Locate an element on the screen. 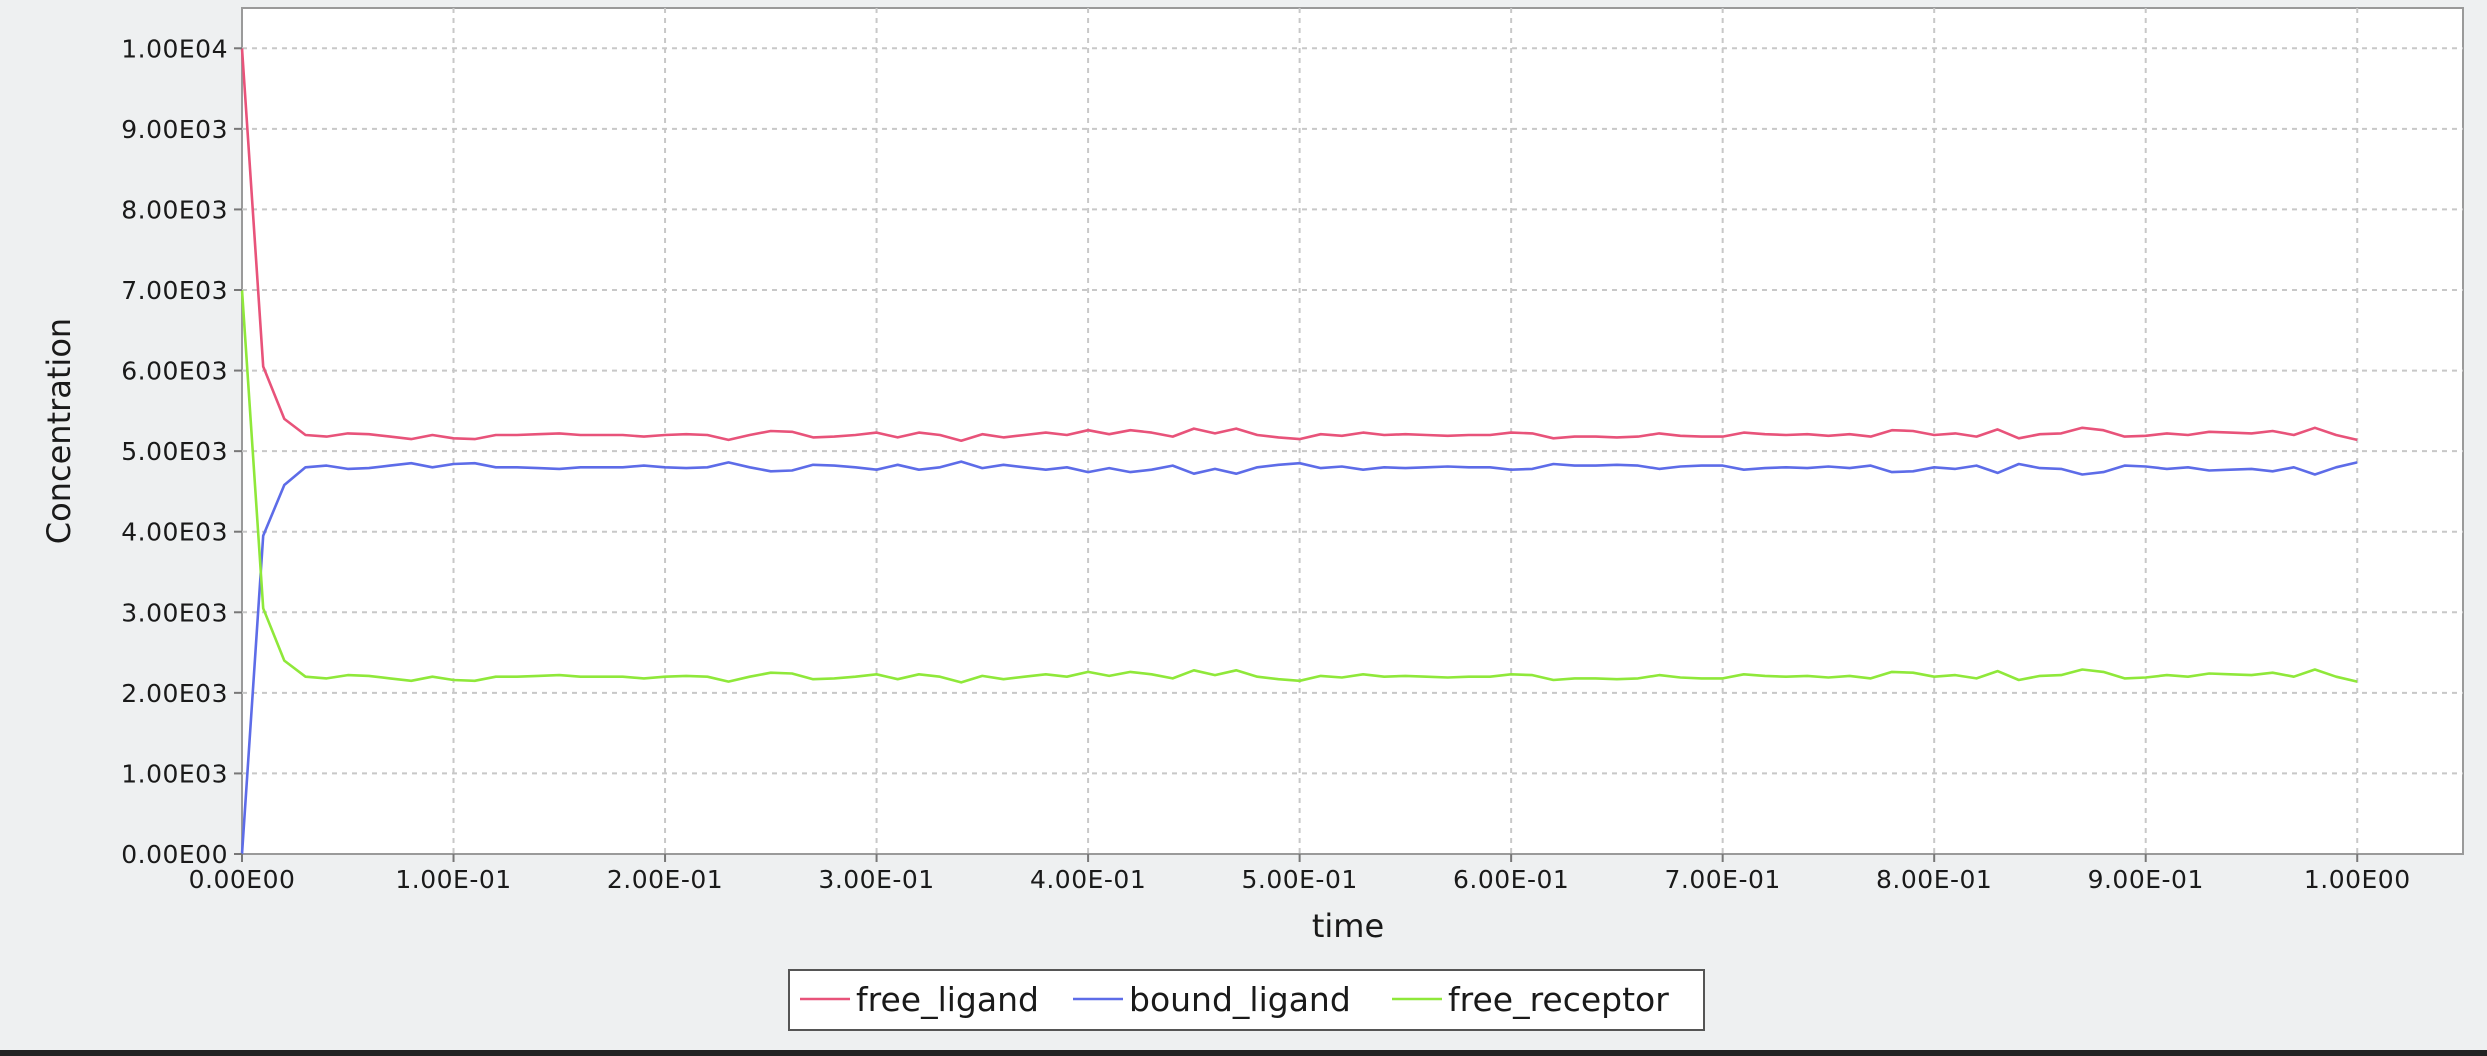 The width and height of the screenshot is (2487, 1056). y-tick-label: 1.00E03 is located at coordinates (174, 773).